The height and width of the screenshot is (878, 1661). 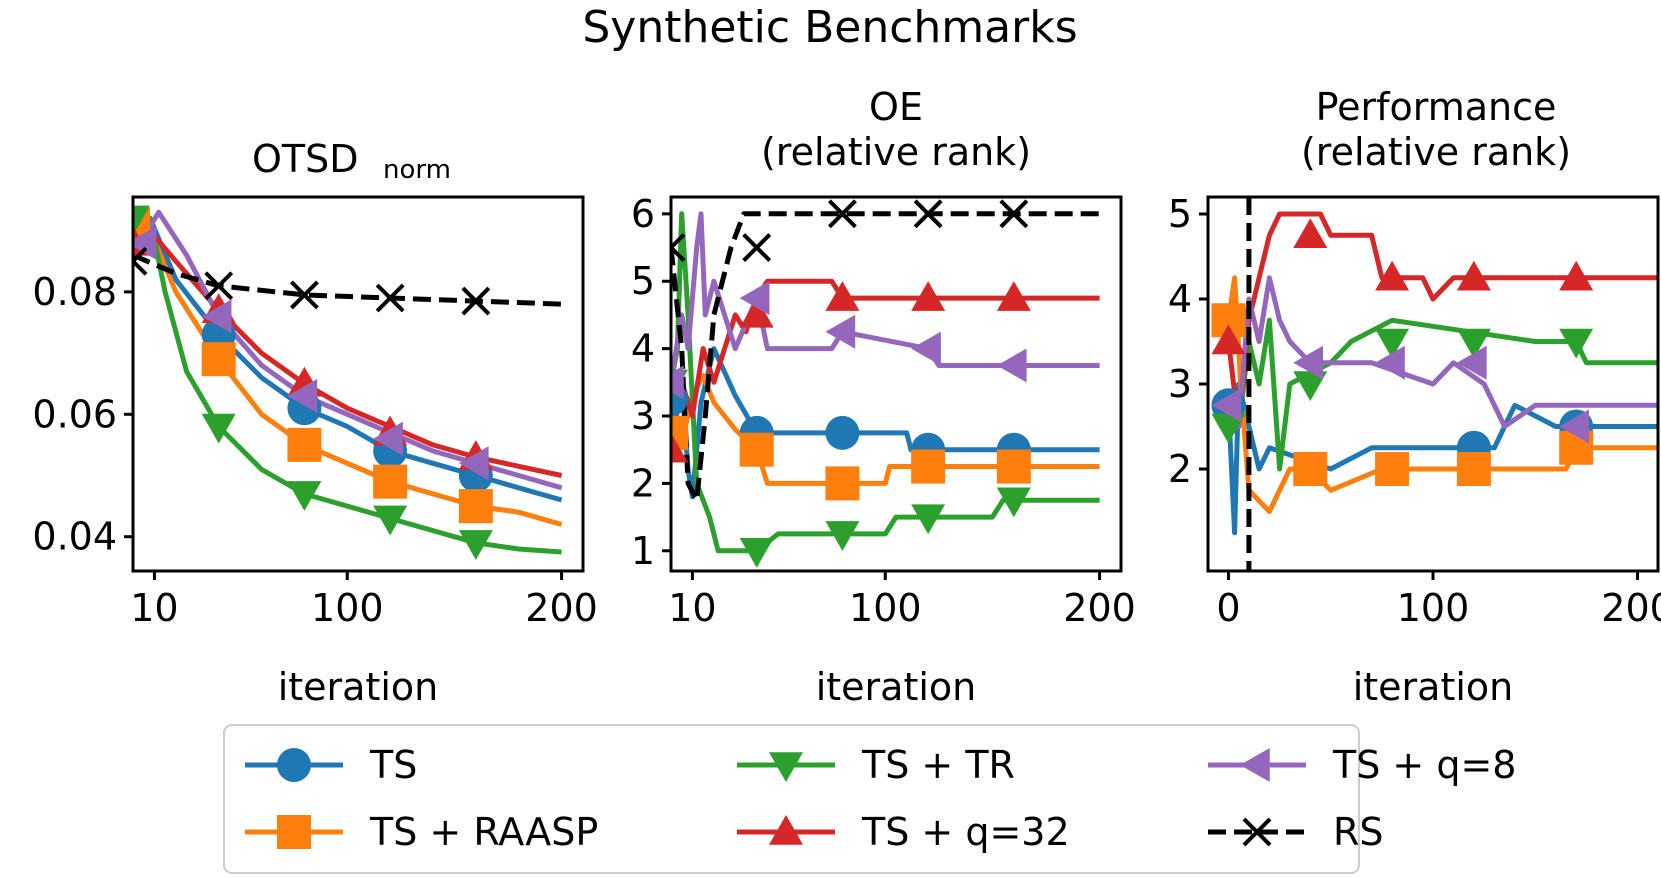 I want to click on legend-items, so click(x=775, y=798).